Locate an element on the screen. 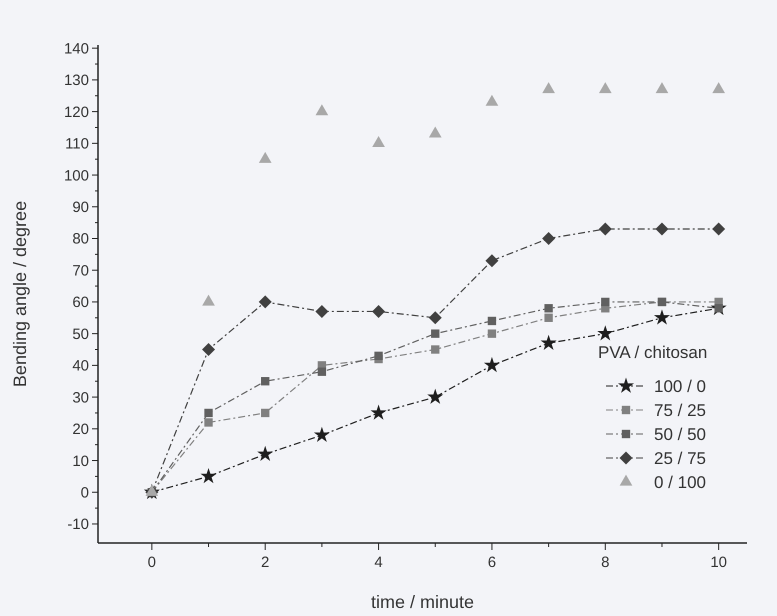 This screenshot has width=777, height=616. y-tick-label: 0 is located at coordinates (84, 493).